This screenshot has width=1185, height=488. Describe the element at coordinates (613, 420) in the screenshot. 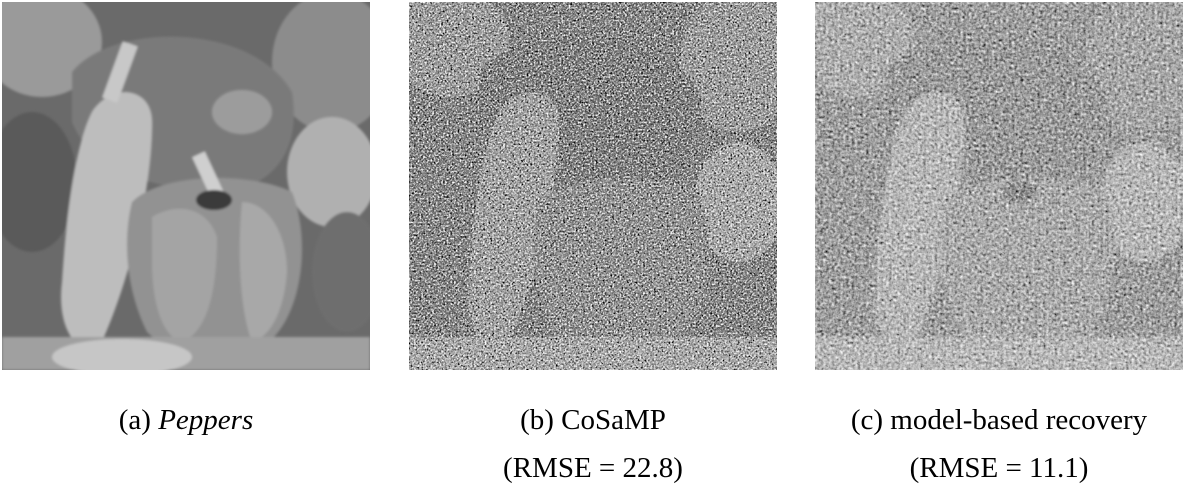

I see `caption-title: CoSaMP` at that location.